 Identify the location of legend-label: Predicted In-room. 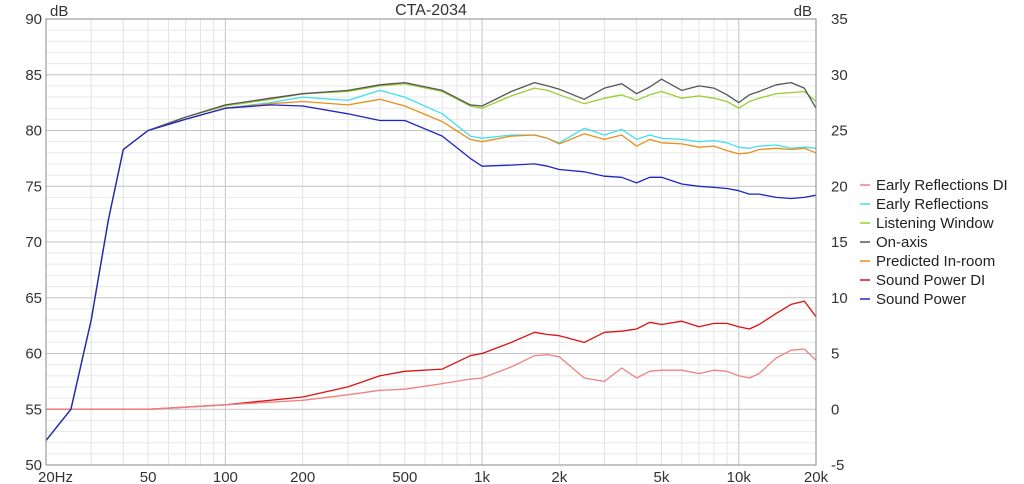
(935, 261).